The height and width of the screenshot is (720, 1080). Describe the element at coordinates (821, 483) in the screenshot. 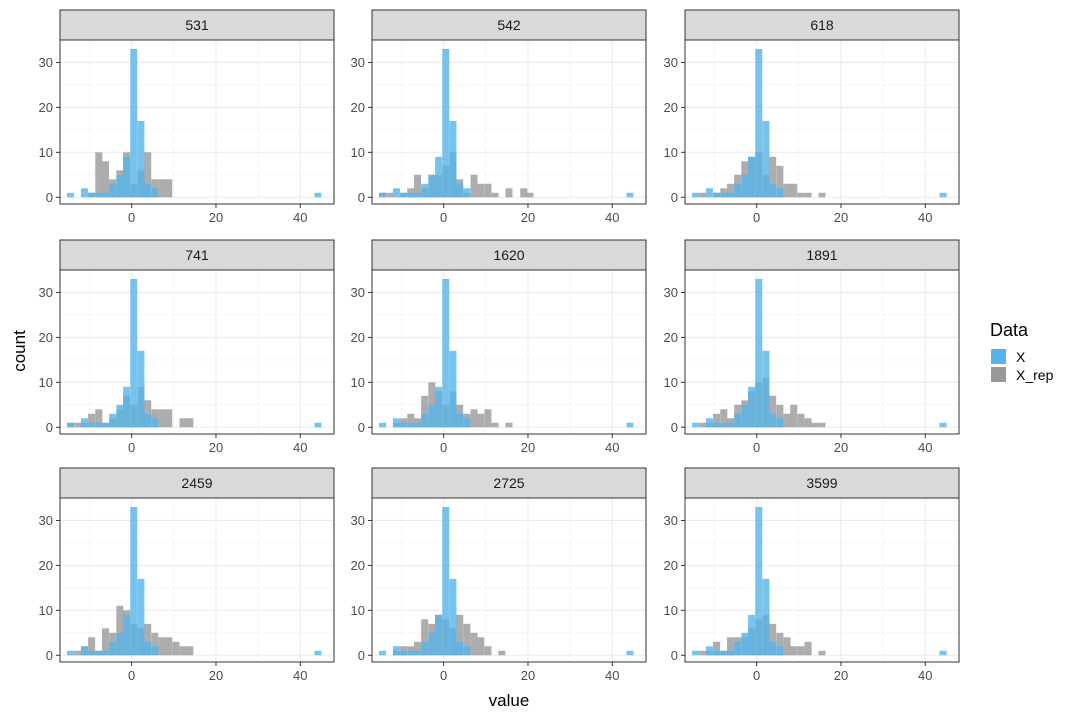

I see `facet-strip-label: 3599` at that location.